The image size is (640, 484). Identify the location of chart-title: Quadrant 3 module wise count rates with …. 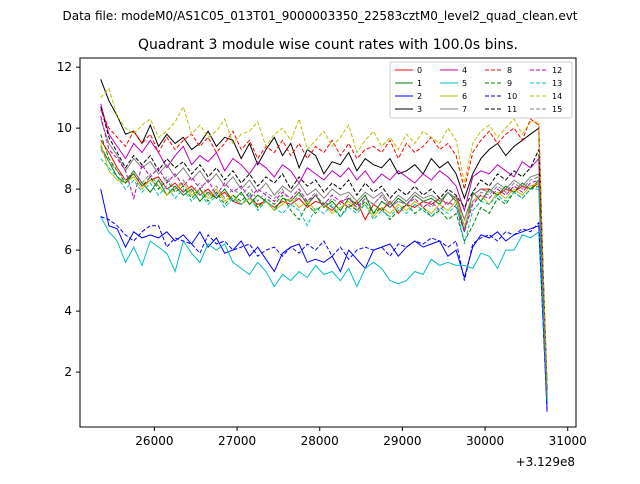
(328, 45).